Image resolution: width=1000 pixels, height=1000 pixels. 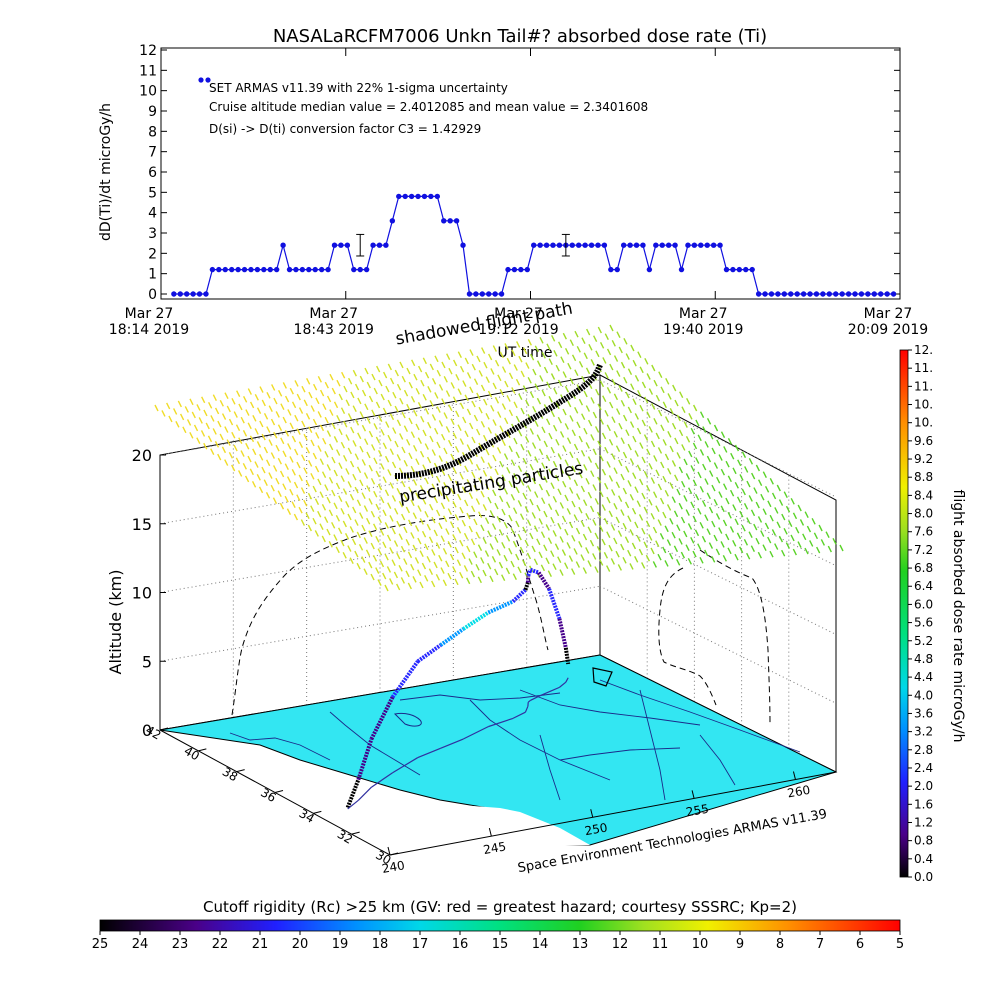 I want to click on latitude-tick-mark, so click(x=317, y=812).